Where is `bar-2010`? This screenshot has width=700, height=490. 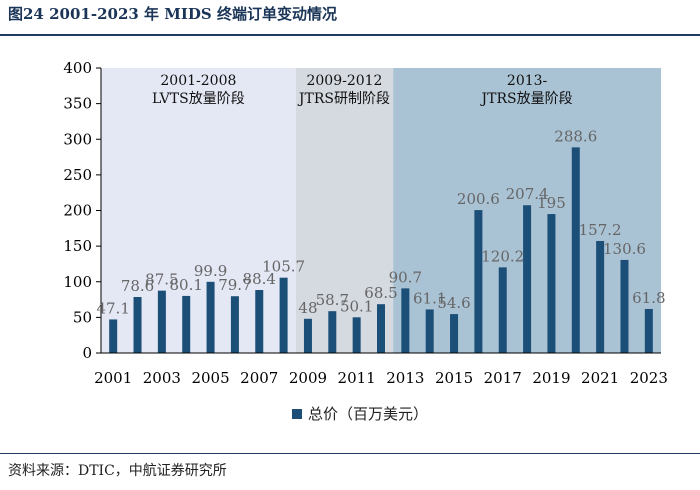
bar-2010 is located at coordinates (332, 332).